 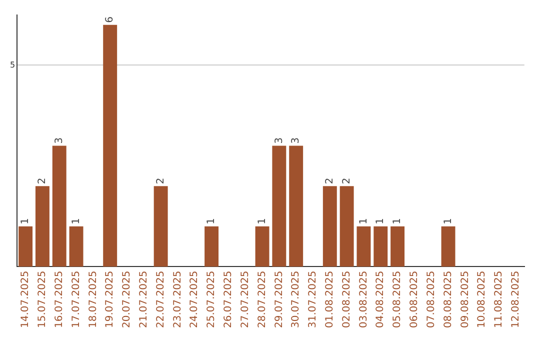 I want to click on x-tick-label: 06.08.2025, so click(x=414, y=299).